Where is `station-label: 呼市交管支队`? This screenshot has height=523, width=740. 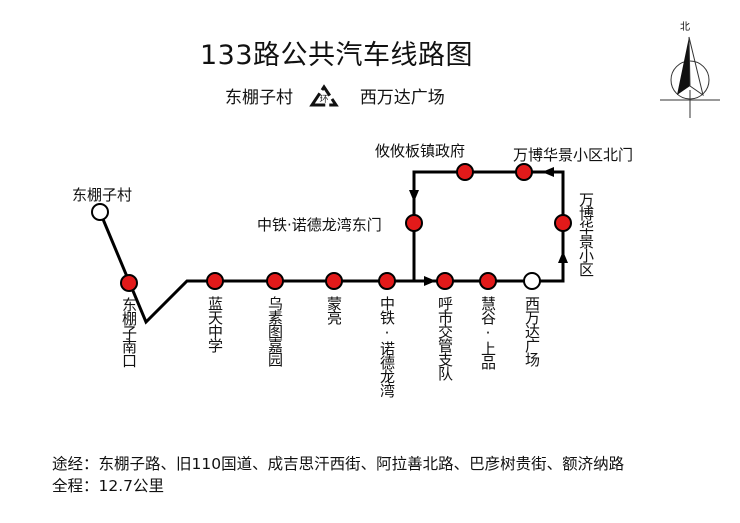 station-label: 呼市交管支队 is located at coordinates (445, 338).